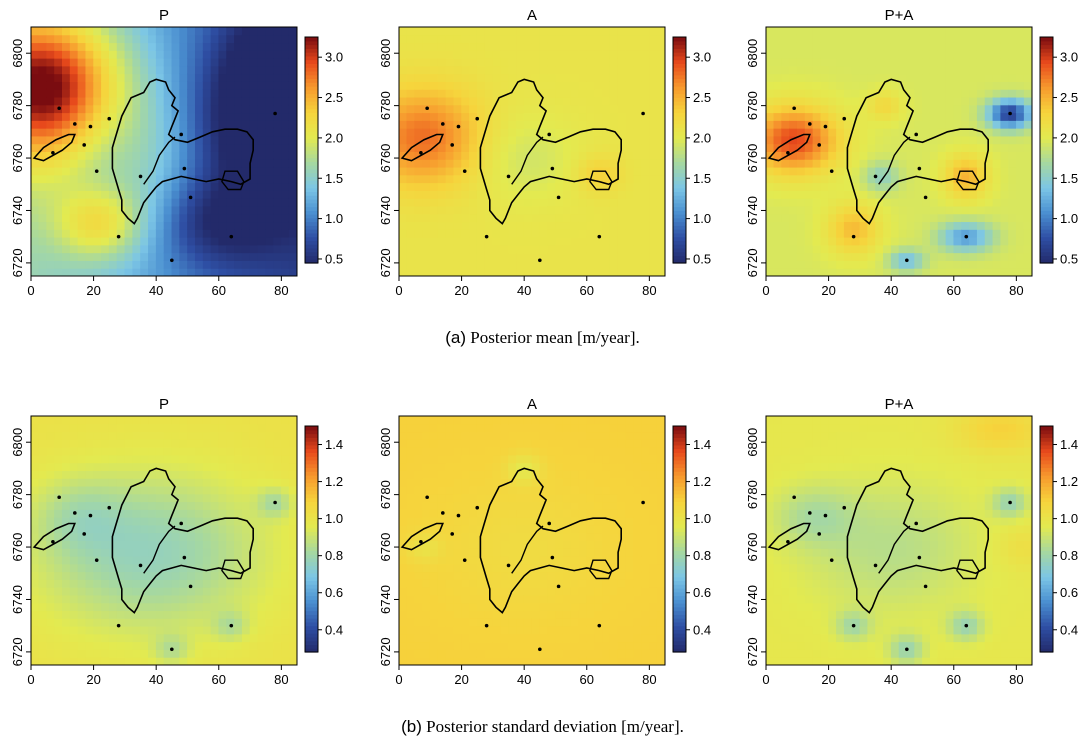  Describe the element at coordinates (156, 679) in the screenshot. I see `x-tick-label: 40` at that location.